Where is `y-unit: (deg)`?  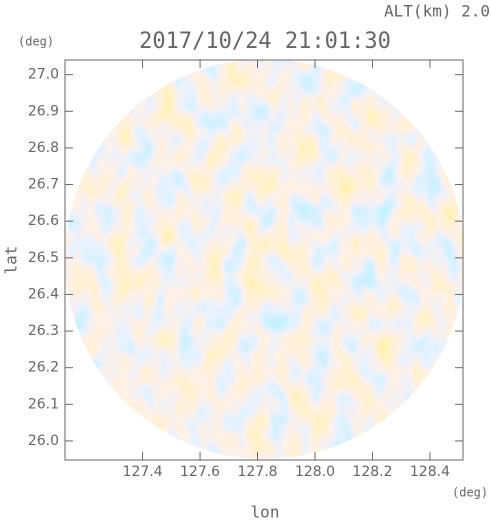 y-unit: (deg) is located at coordinates (36, 42).